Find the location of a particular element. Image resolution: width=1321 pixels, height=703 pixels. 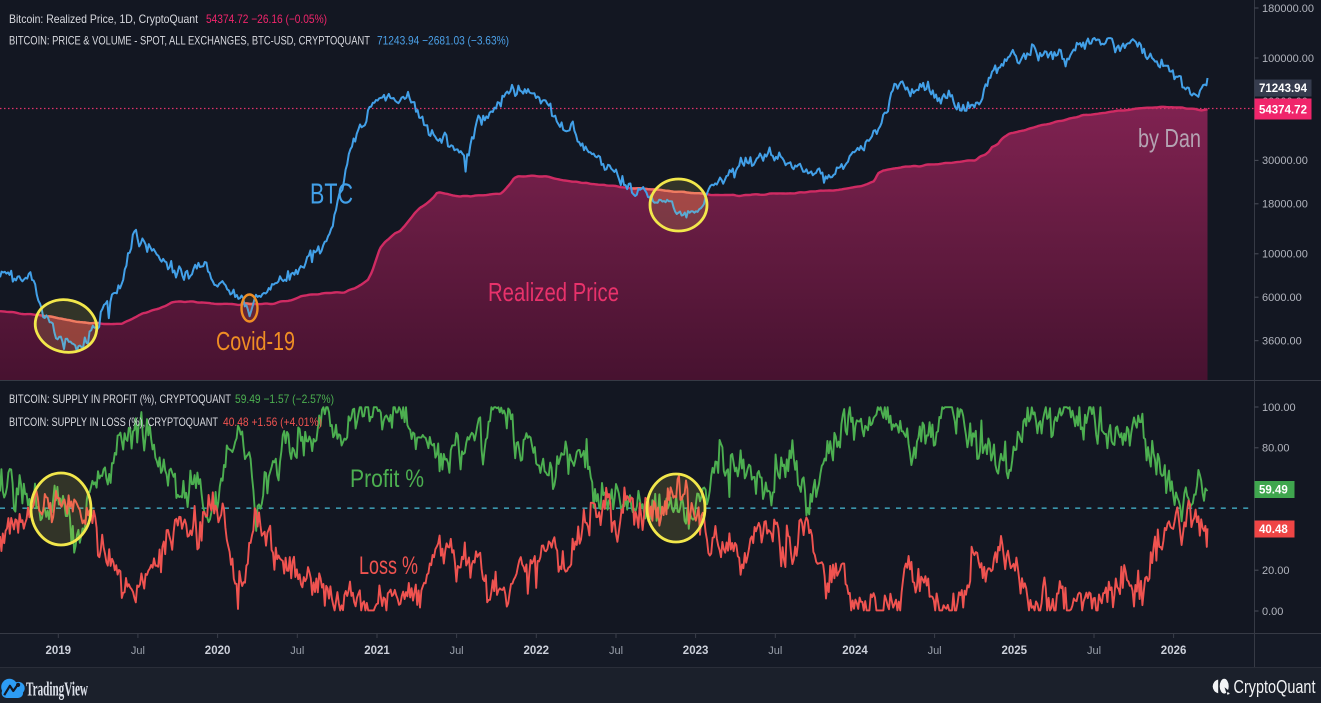

svg-text: 100000.00 is located at coordinates (1288, 59).